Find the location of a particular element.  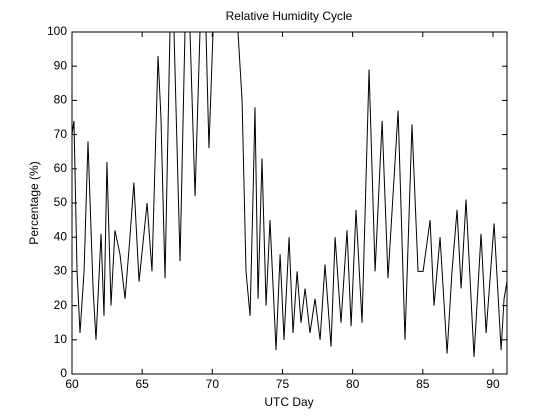

y-tick-label: 70 is located at coordinates (61, 134).